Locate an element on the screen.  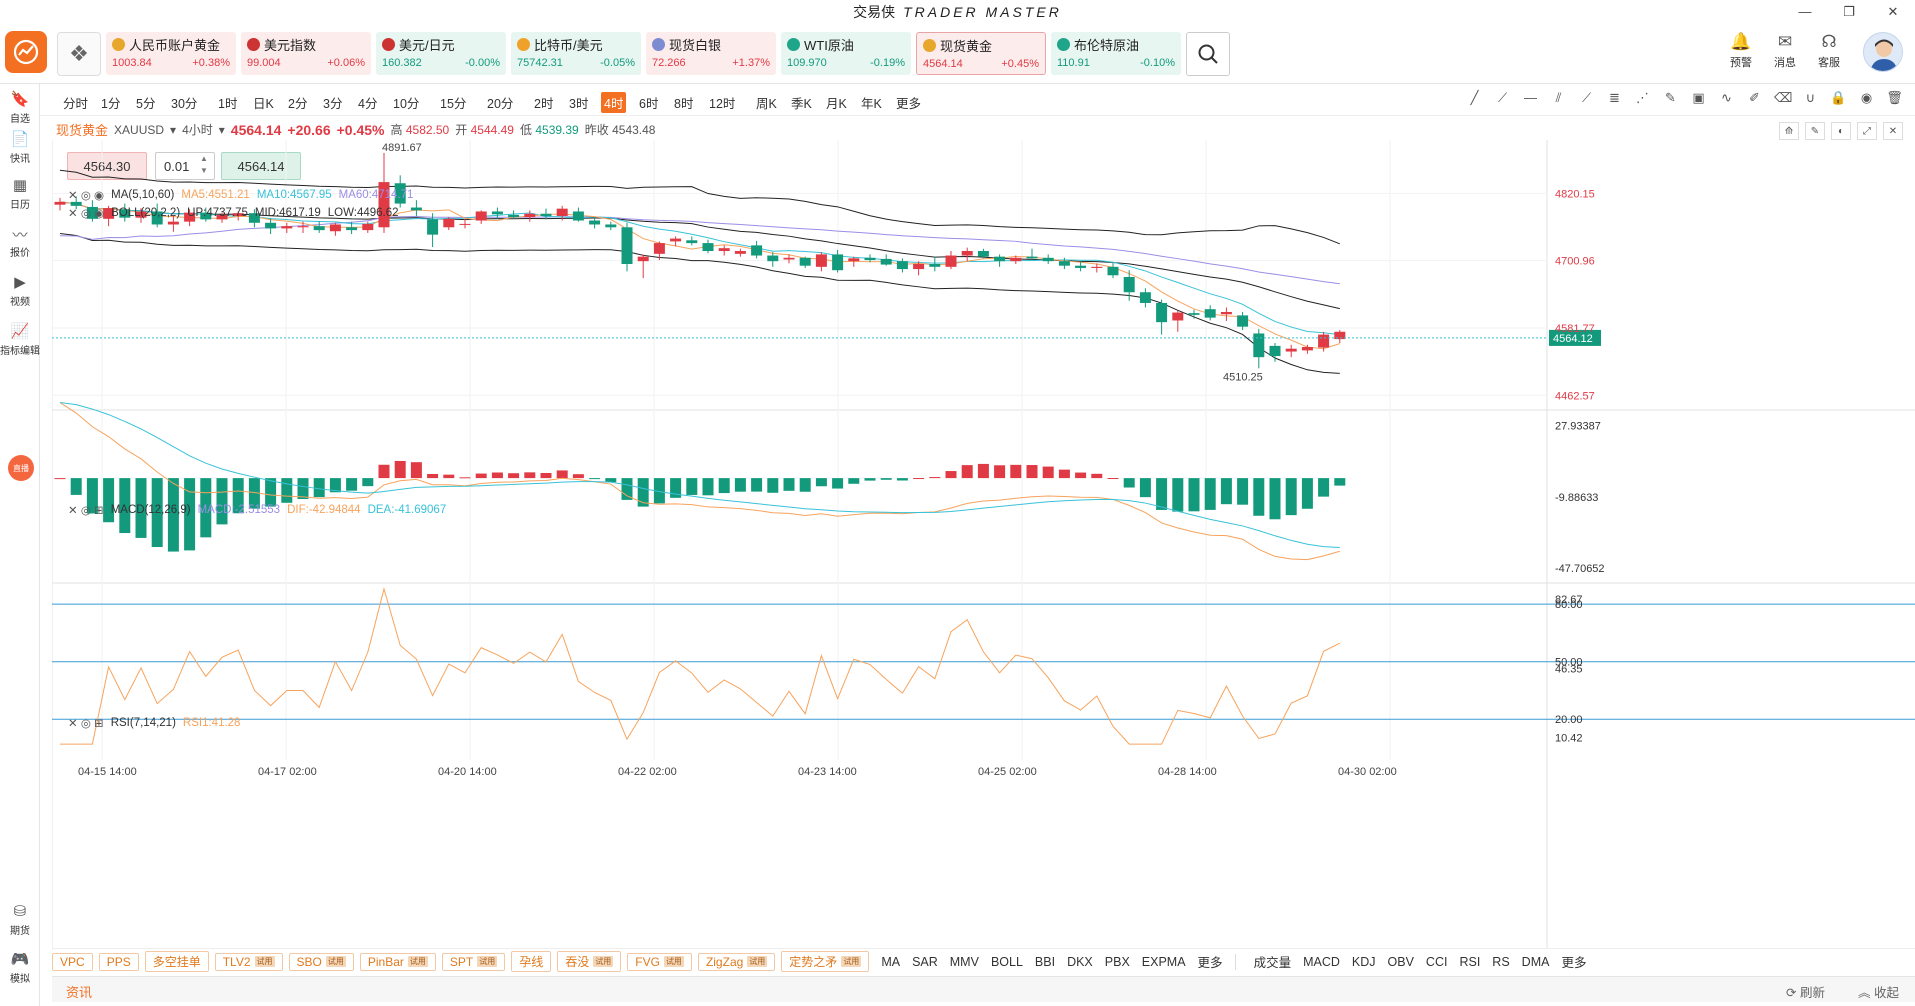
ticker-2: 美元/日元 160.382 -0.00% is located at coordinates (441, 53).